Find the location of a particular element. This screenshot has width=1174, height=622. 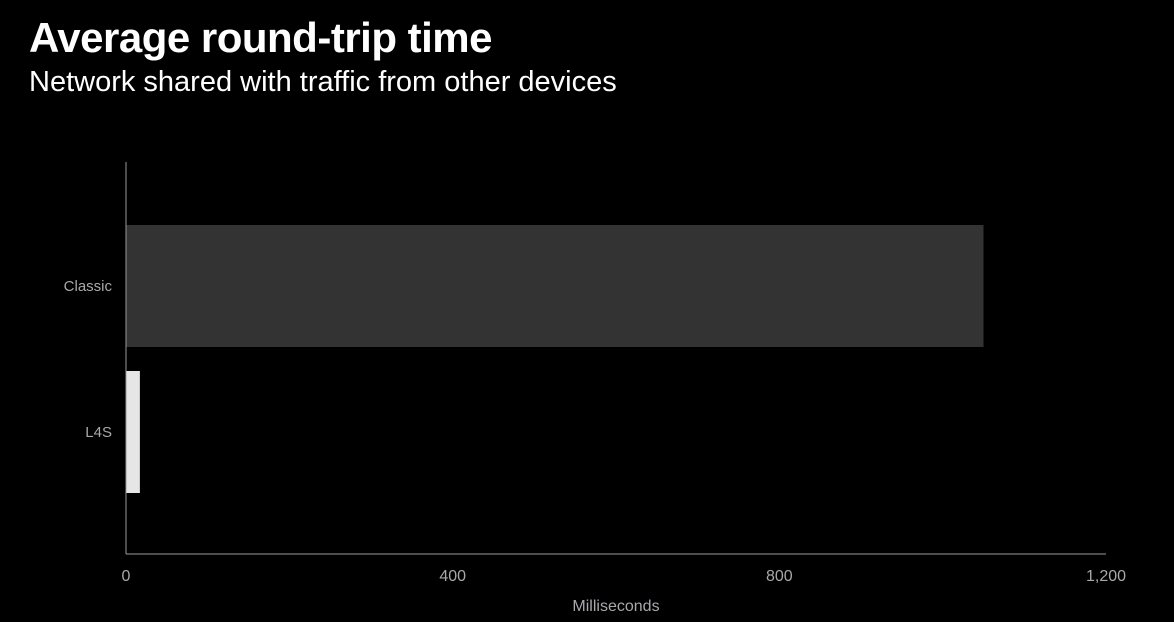

bar-classic is located at coordinates (555, 286).